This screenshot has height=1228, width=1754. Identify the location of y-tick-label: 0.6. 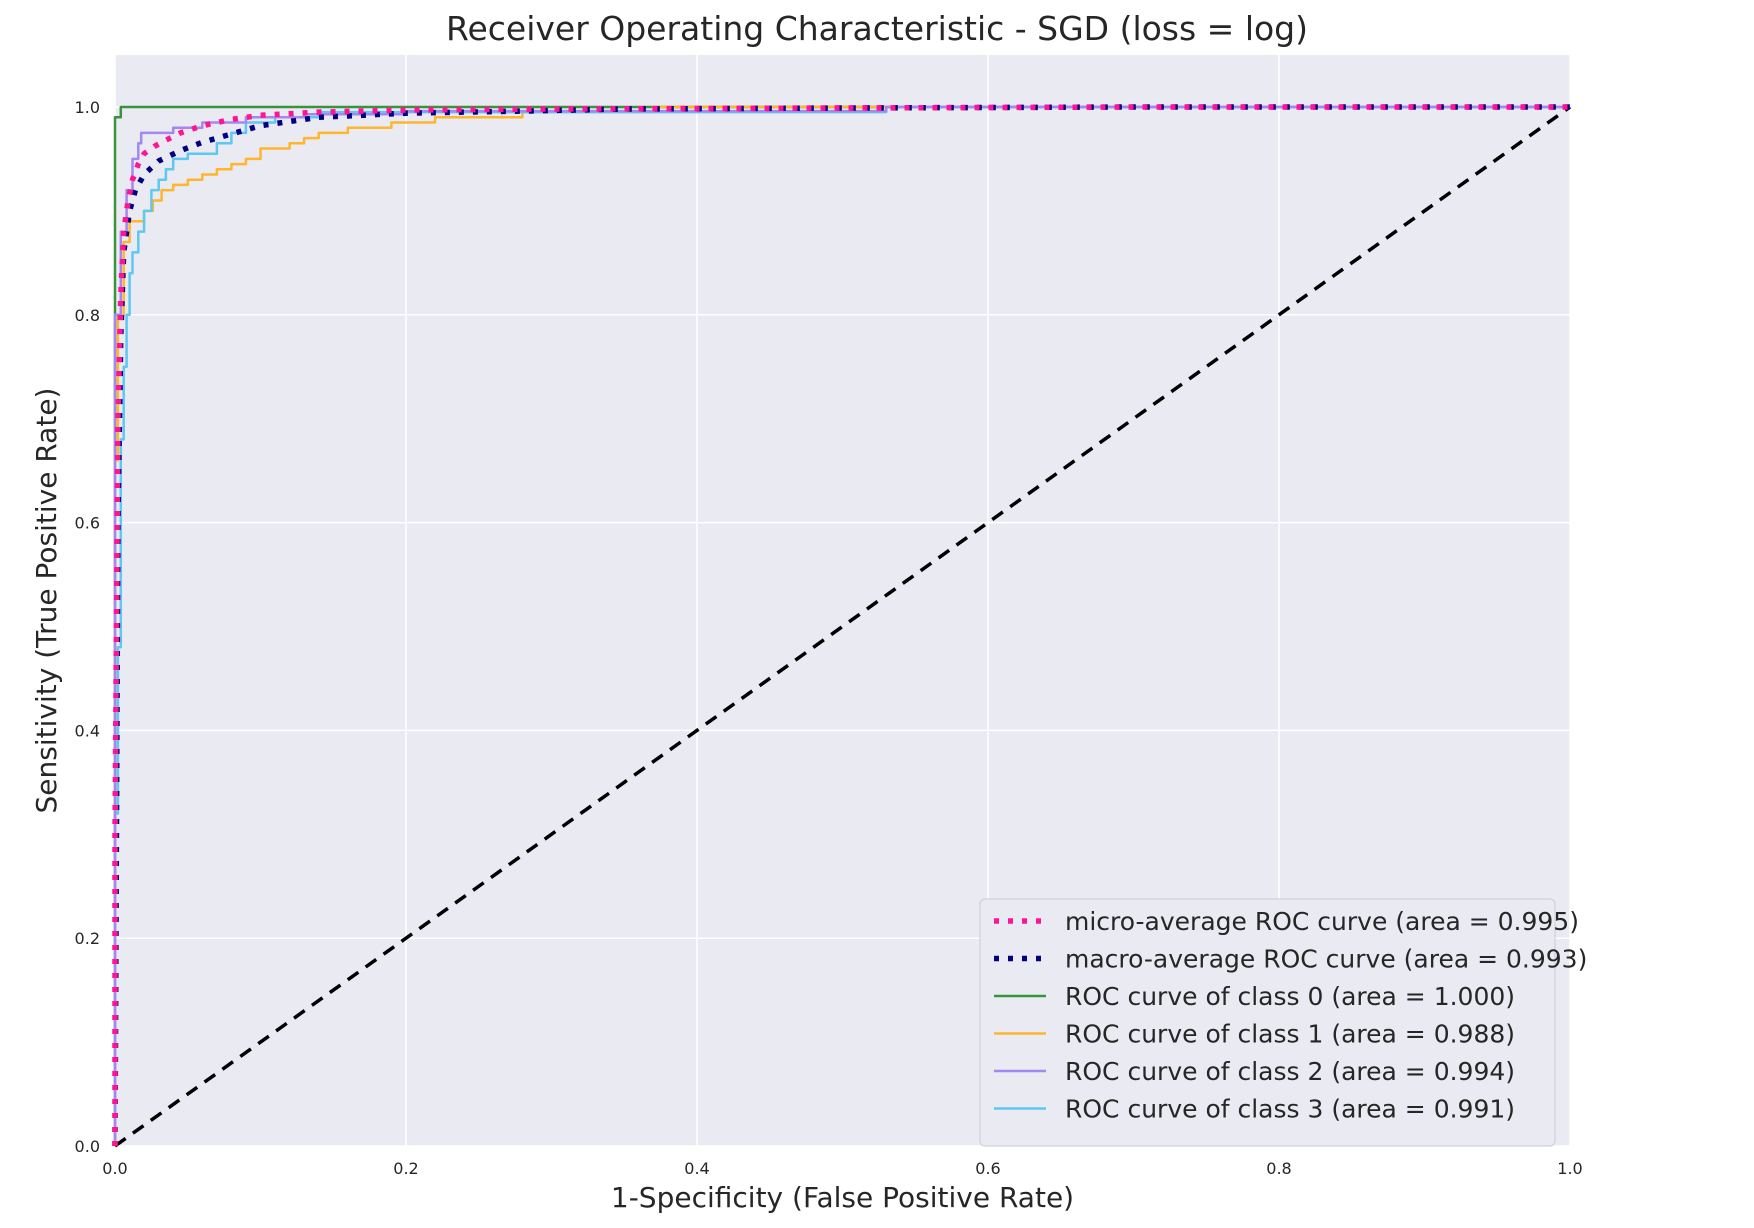
(87, 523).